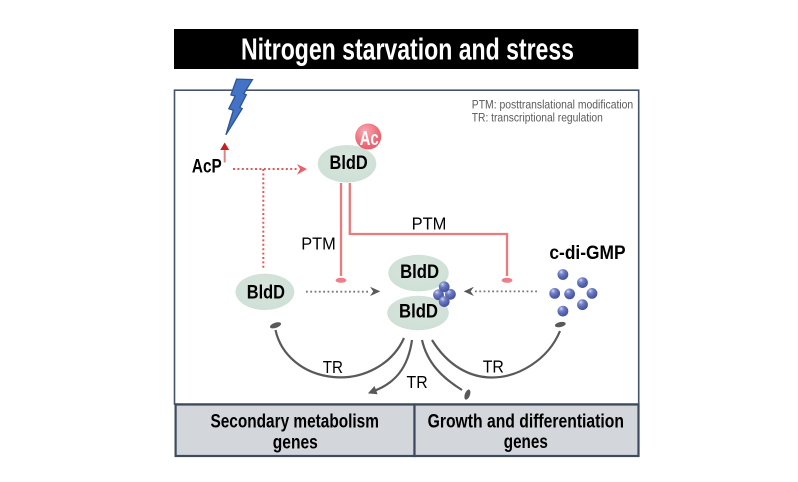 This screenshot has width=798, height=482. Describe the element at coordinates (407, 48) in the screenshot. I see `svg-text: Nitrogen starvation and stress` at that location.